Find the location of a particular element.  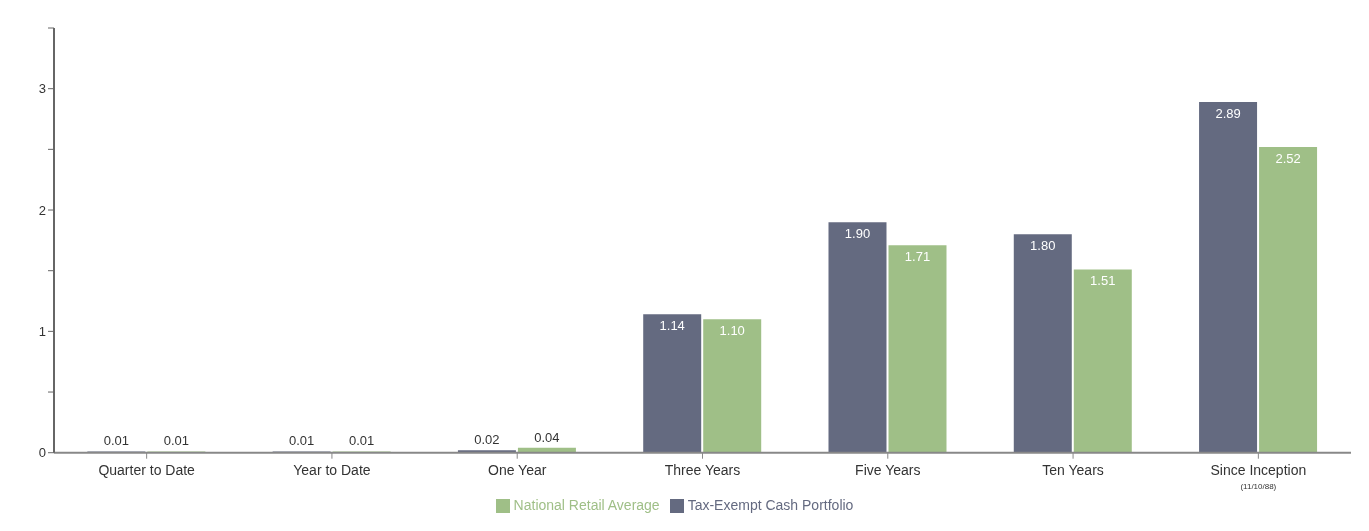

data-label: 2.89 is located at coordinates (1228, 114).